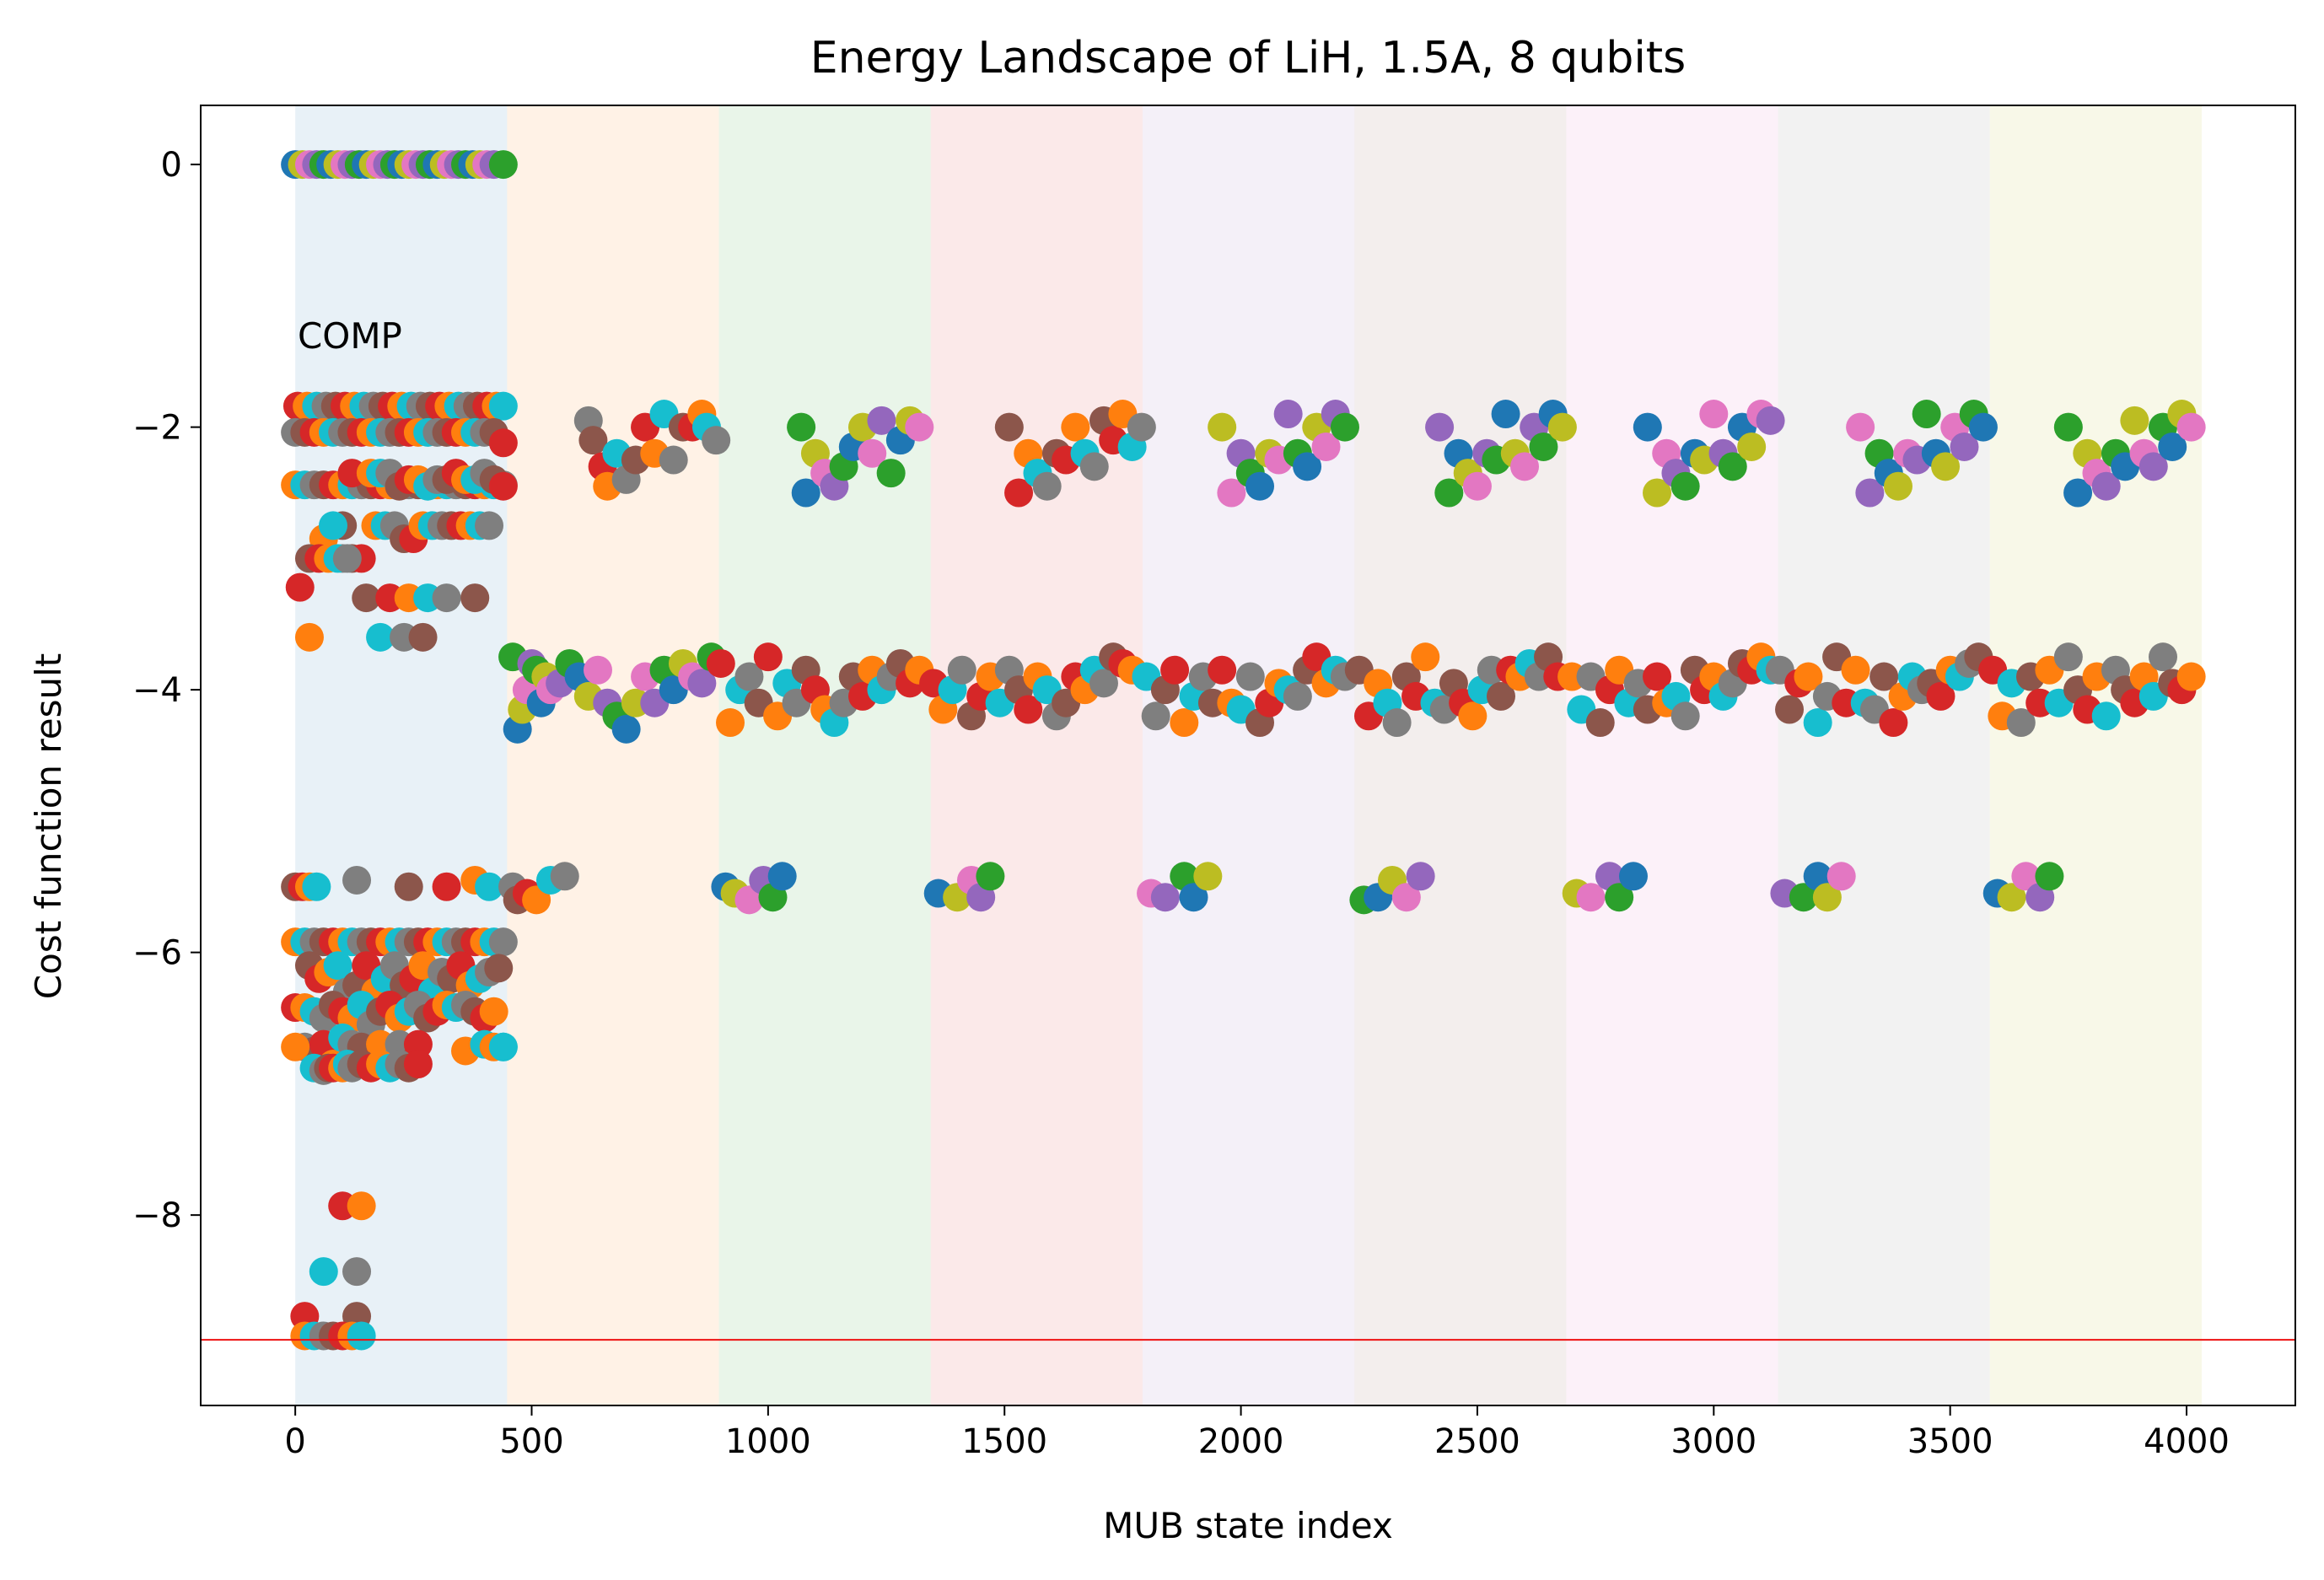 The image size is (2324, 1580). What do you see at coordinates (1248, 58) in the screenshot?
I see `chart-title: Energy Landscape of LiH, 1.5A, 8 qubits` at bounding box center [1248, 58].